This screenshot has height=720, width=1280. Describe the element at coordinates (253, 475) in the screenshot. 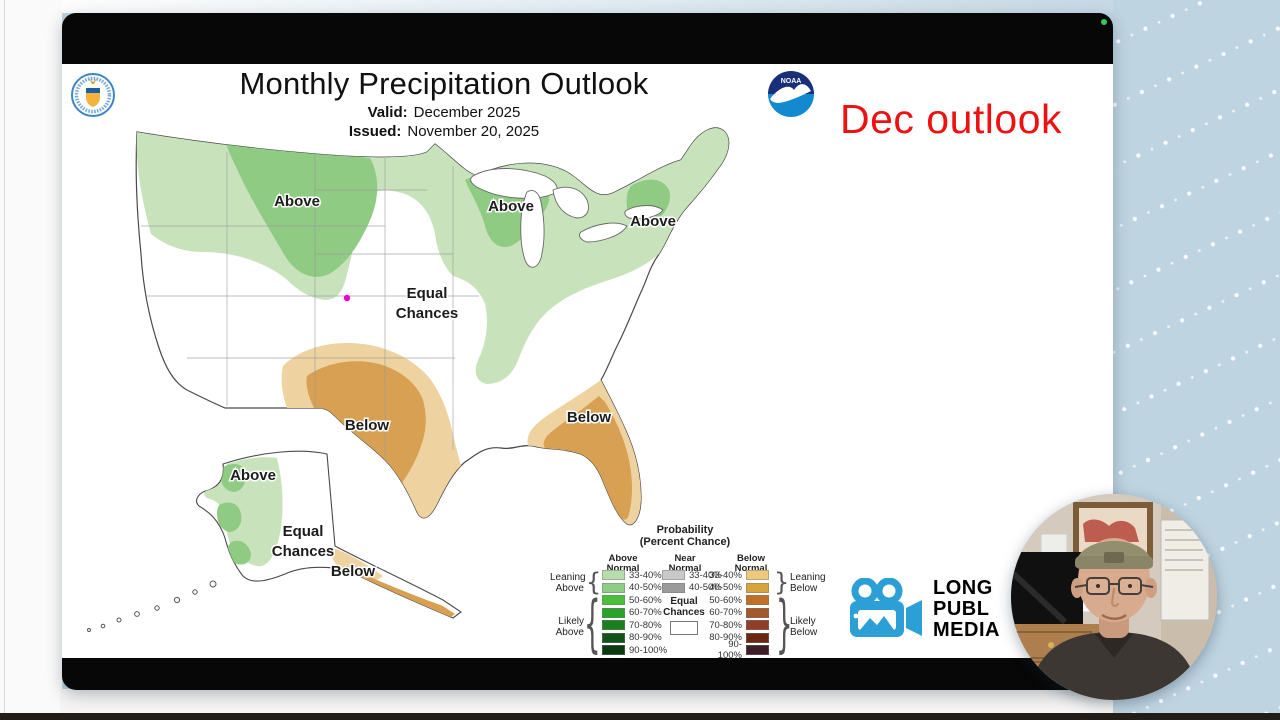

I see `map-label-ak-above: Above` at that location.